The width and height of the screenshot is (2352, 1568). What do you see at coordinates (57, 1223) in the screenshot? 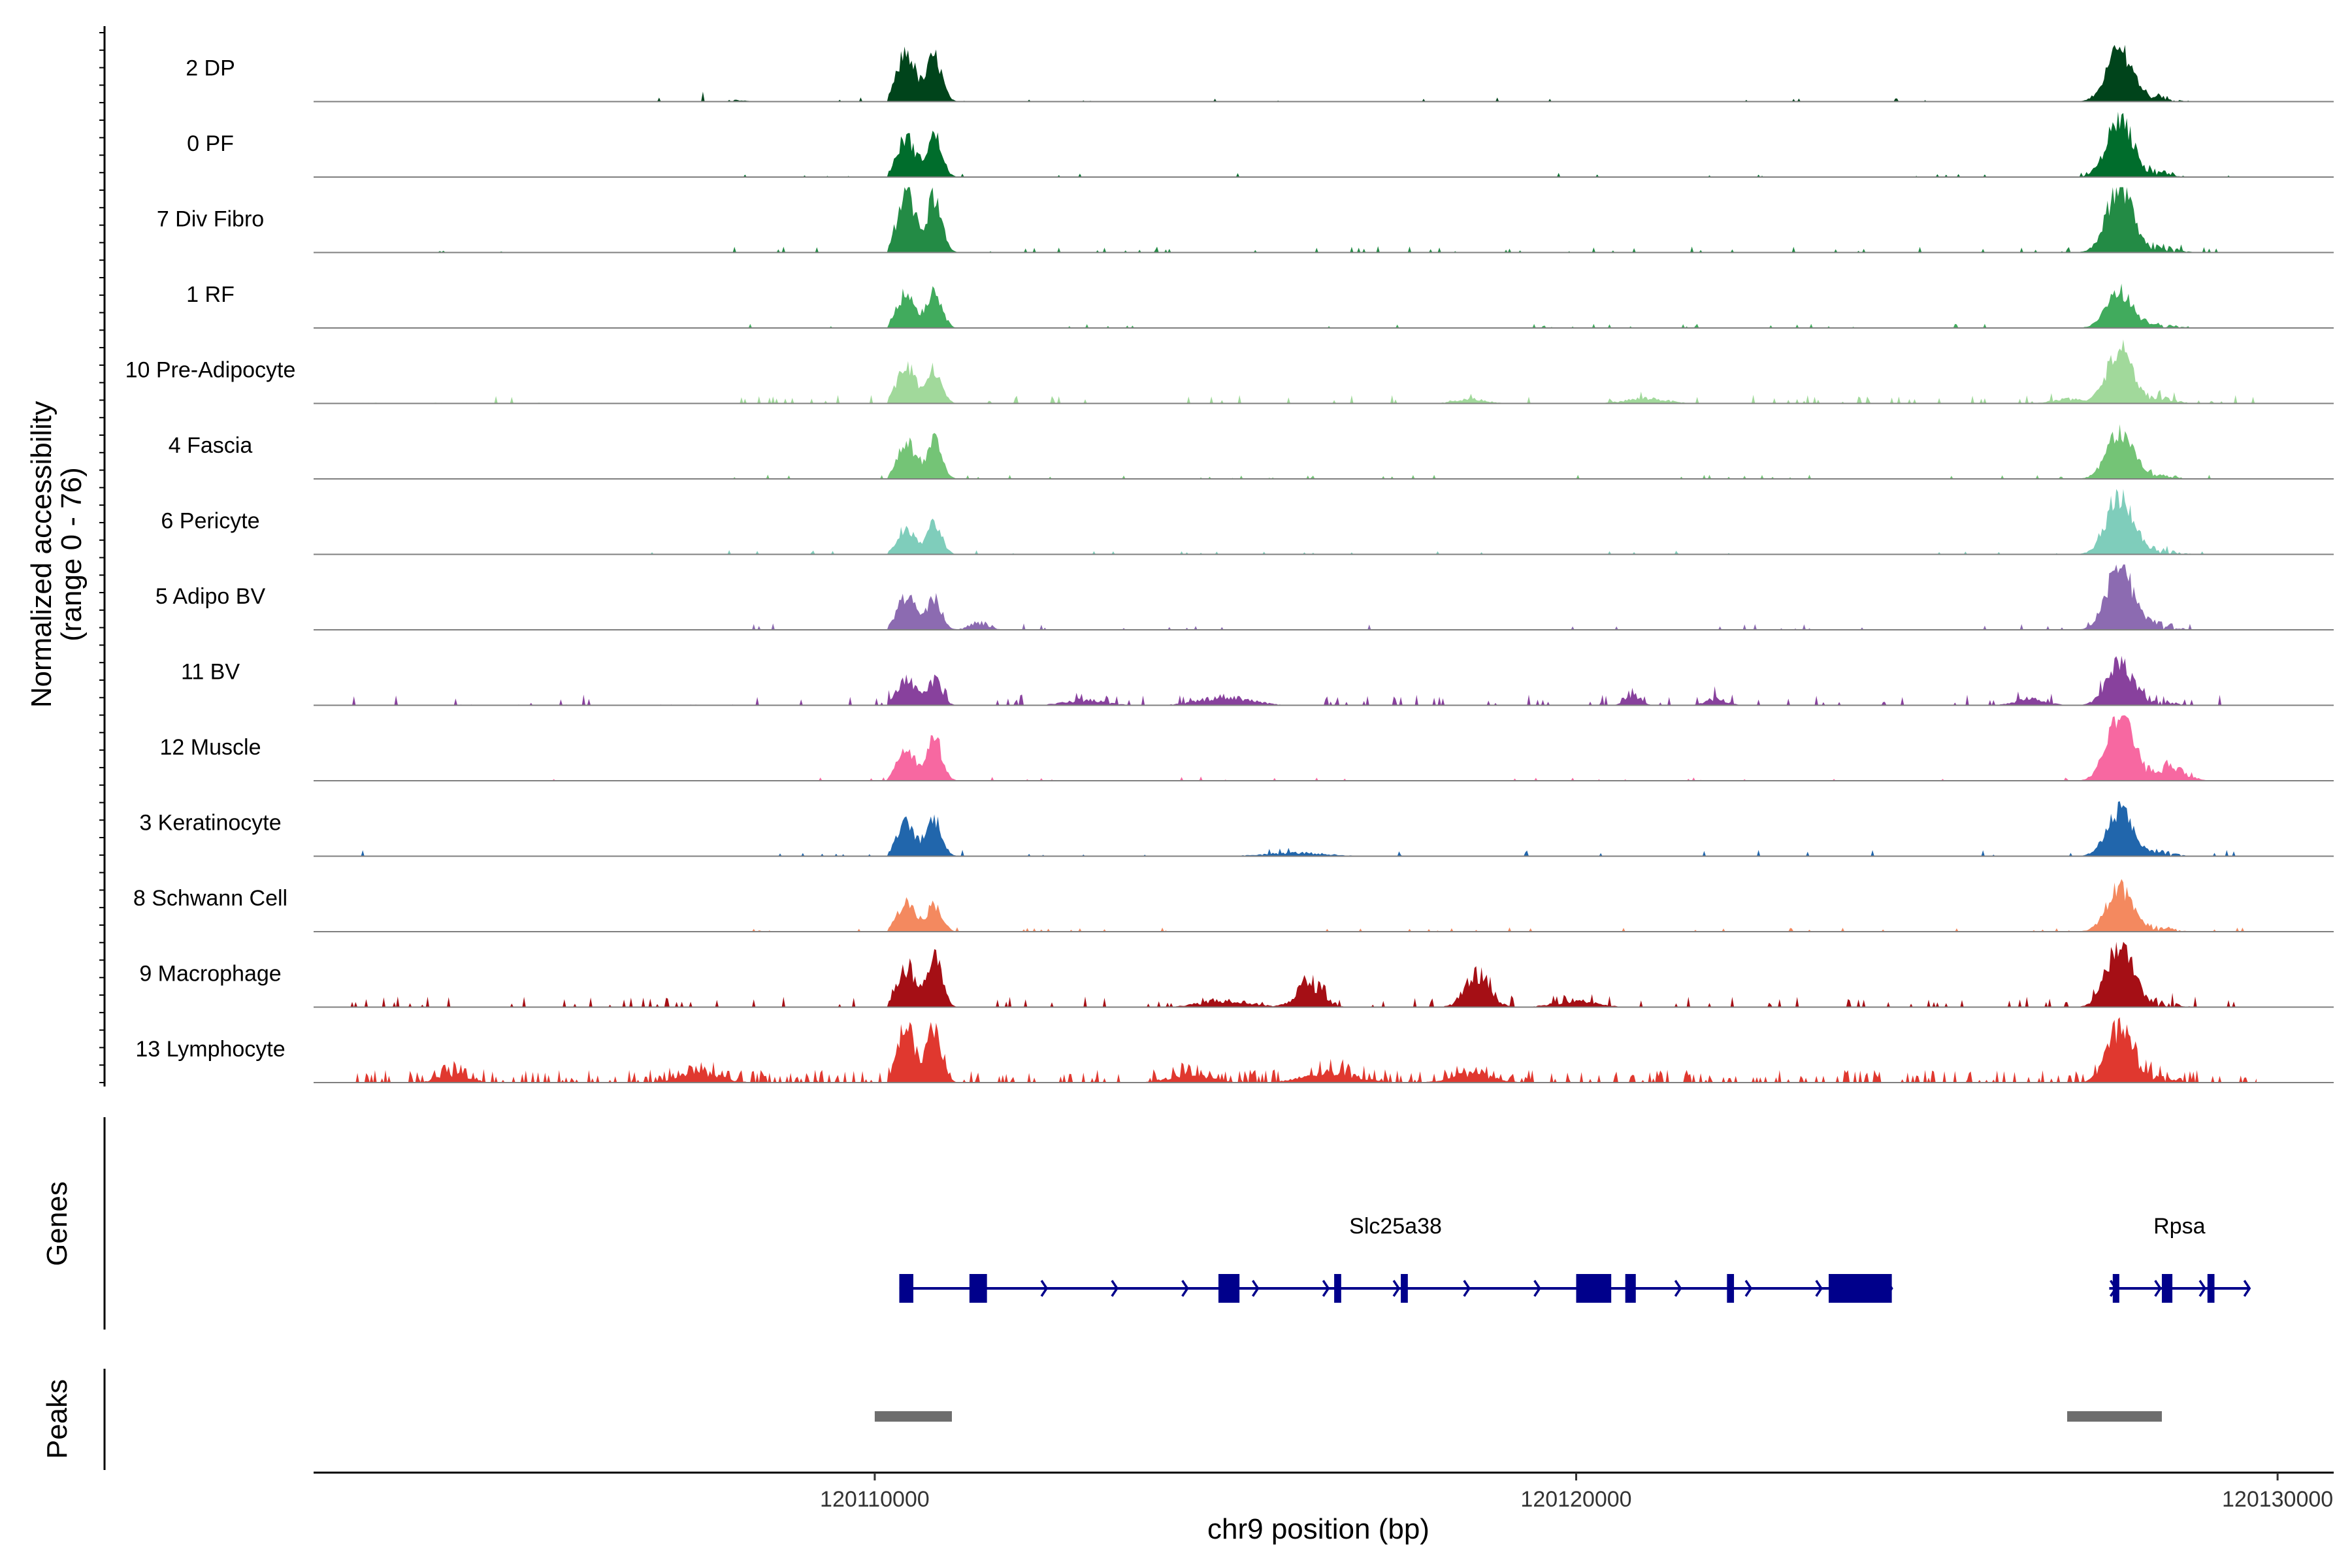
I see `genes-y-axis-title: Genes` at bounding box center [57, 1223].